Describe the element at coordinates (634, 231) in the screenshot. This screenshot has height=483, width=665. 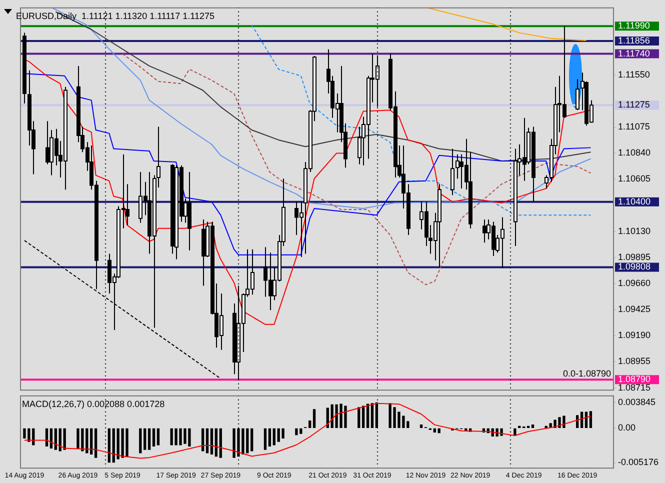
I see `y-tick-label: 1.10130` at that location.